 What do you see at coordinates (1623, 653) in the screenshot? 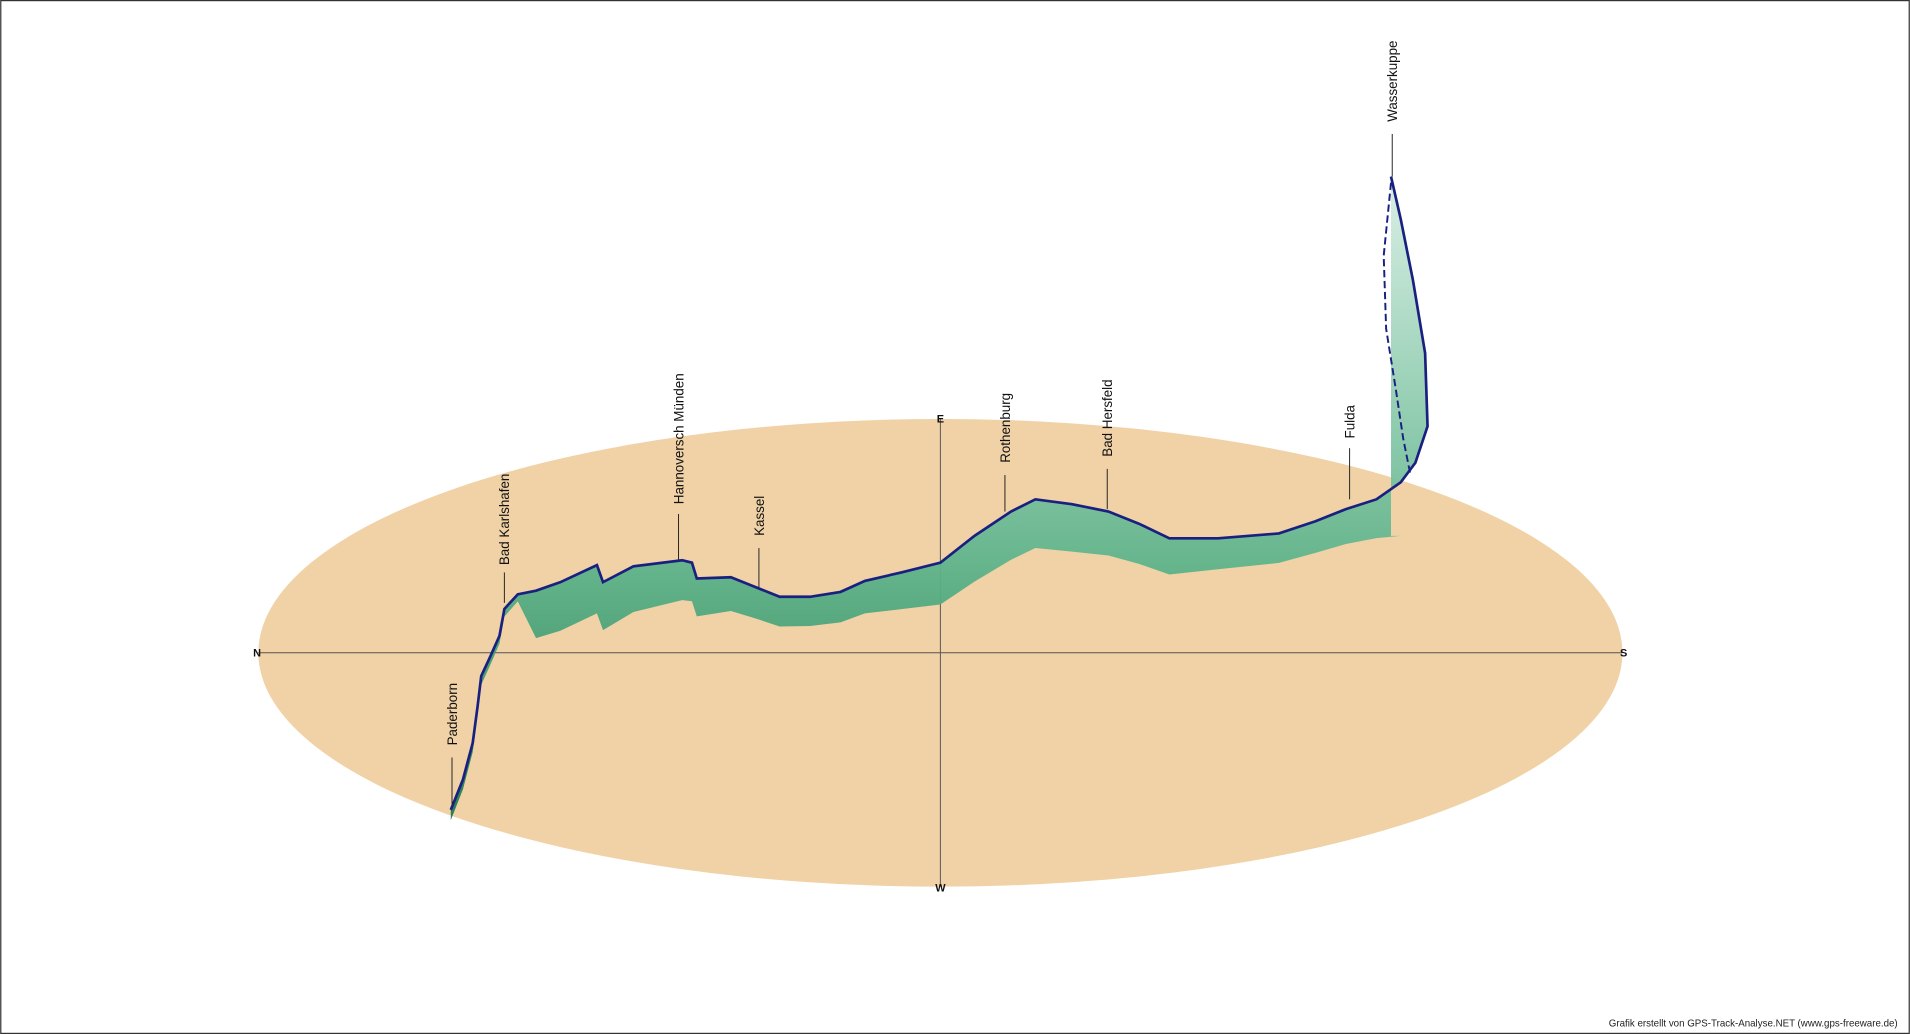
I see `compass-label: S` at bounding box center [1623, 653].